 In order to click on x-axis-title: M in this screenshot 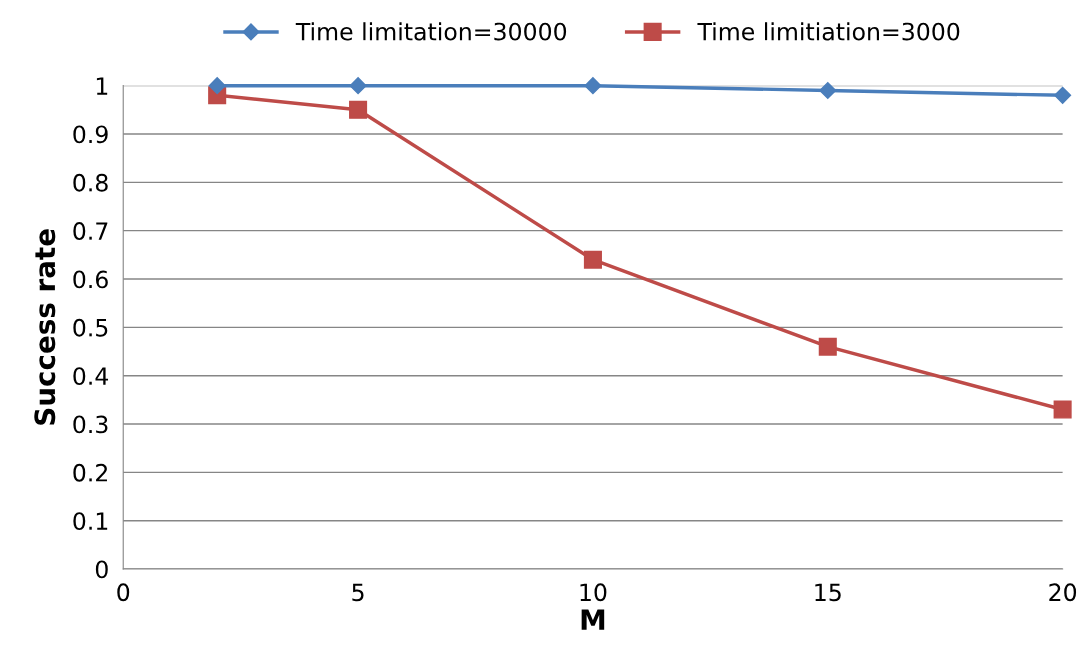, I will do `click(593, 619)`.